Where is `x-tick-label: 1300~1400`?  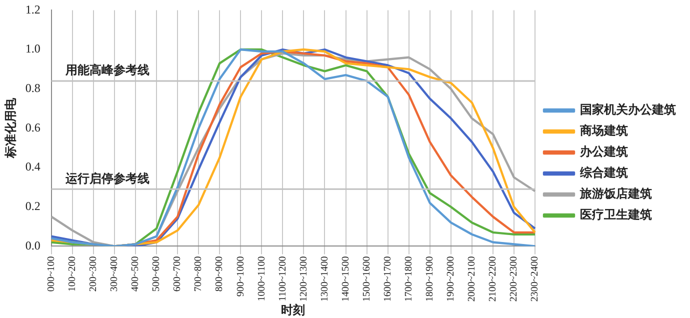
x-tick-label: 1300~1400 is located at coordinates (324, 279).